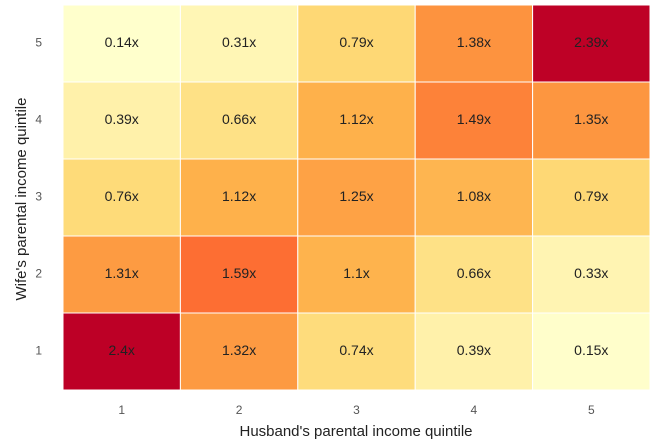 This screenshot has height=443, width=660. Describe the element at coordinates (474, 196) in the screenshot. I see `cell-label: 1.08x` at that location.